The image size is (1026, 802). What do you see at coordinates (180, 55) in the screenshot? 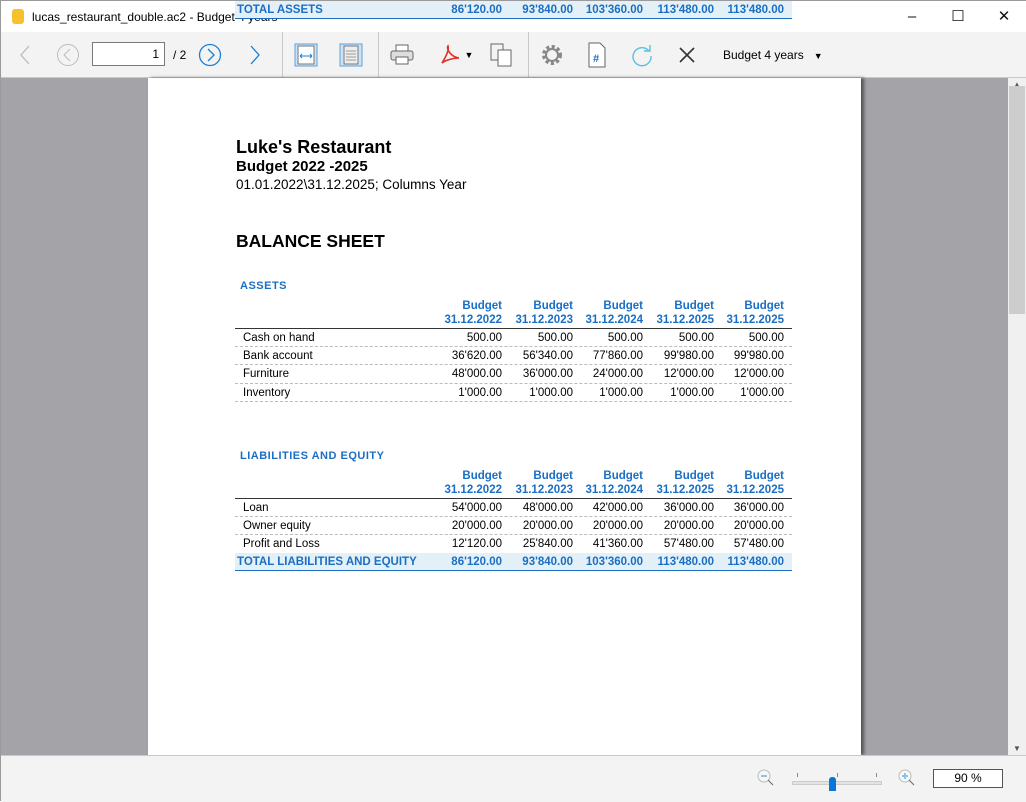
I see `page-total: / 2` at bounding box center [180, 55].